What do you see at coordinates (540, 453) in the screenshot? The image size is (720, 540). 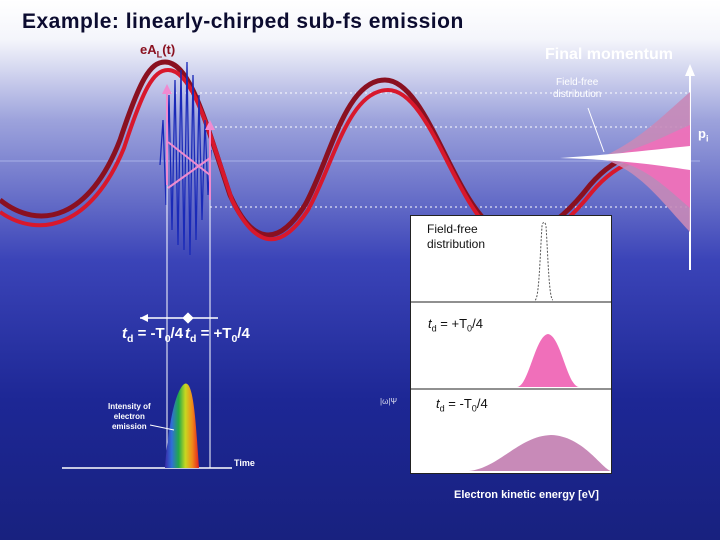 I see `td-neg-peak` at bounding box center [540, 453].